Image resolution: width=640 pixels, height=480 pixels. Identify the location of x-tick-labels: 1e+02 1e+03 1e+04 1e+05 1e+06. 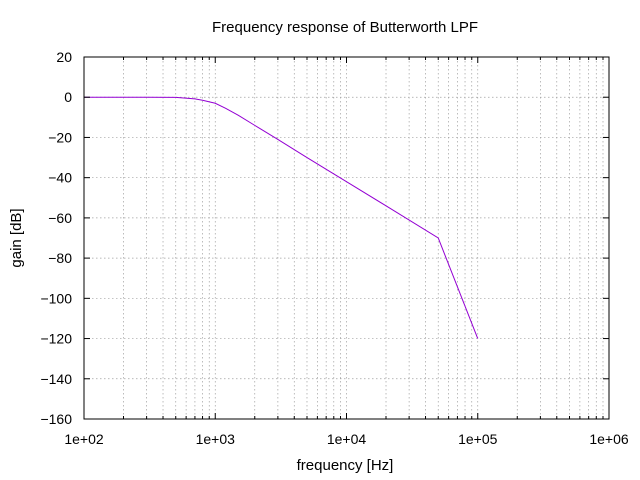
(346, 439).